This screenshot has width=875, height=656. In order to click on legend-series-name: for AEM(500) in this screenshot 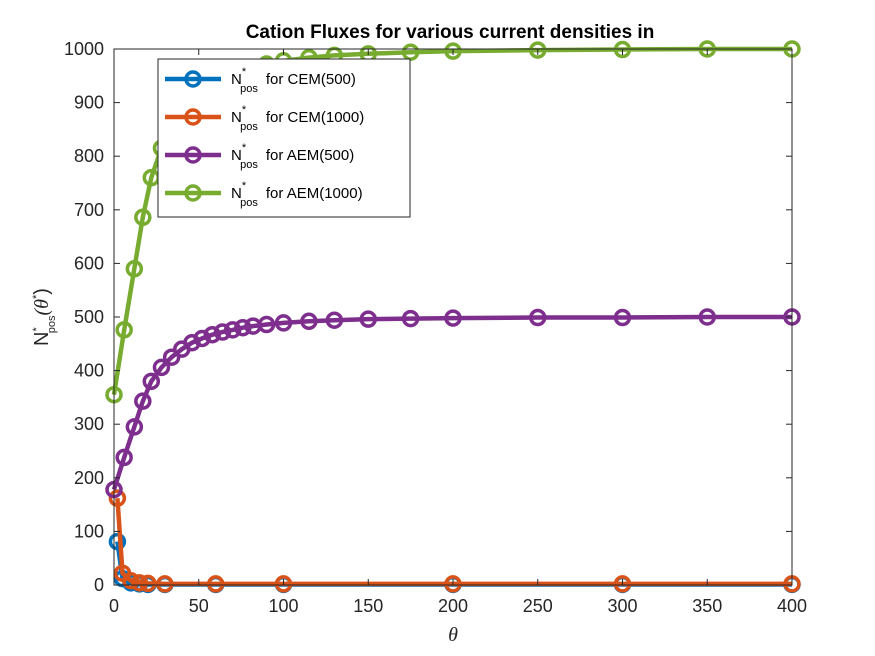, I will do `click(310, 155)`.